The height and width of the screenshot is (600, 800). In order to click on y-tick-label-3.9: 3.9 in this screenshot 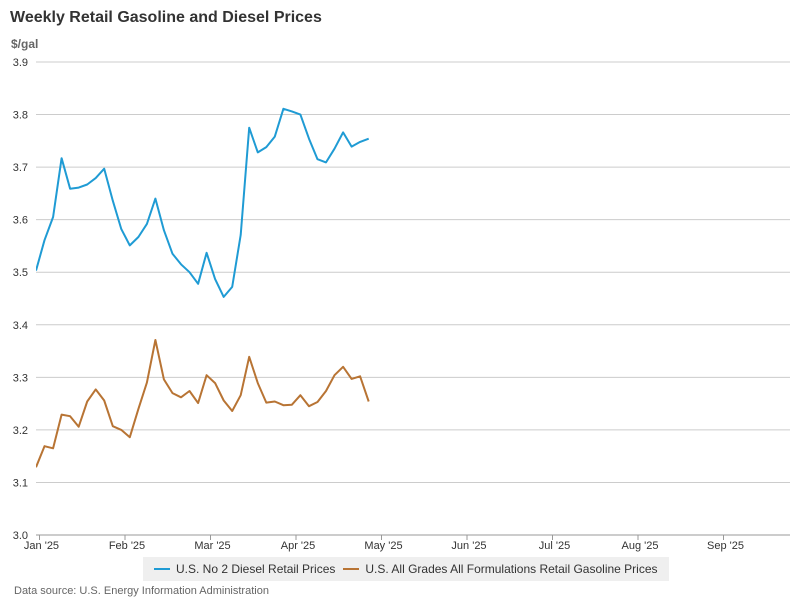, I will do `click(20, 63)`.